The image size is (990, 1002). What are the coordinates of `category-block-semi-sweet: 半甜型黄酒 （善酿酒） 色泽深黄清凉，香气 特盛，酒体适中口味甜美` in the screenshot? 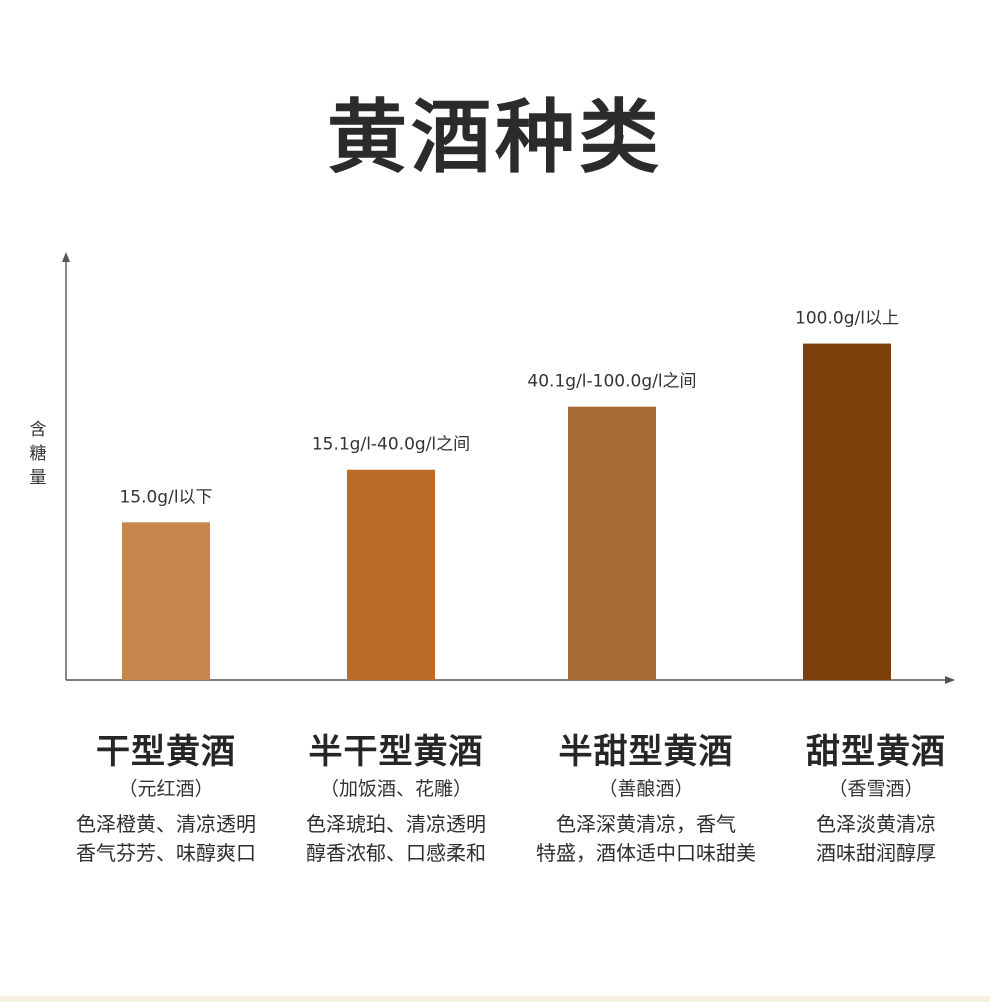 It's located at (646, 799).